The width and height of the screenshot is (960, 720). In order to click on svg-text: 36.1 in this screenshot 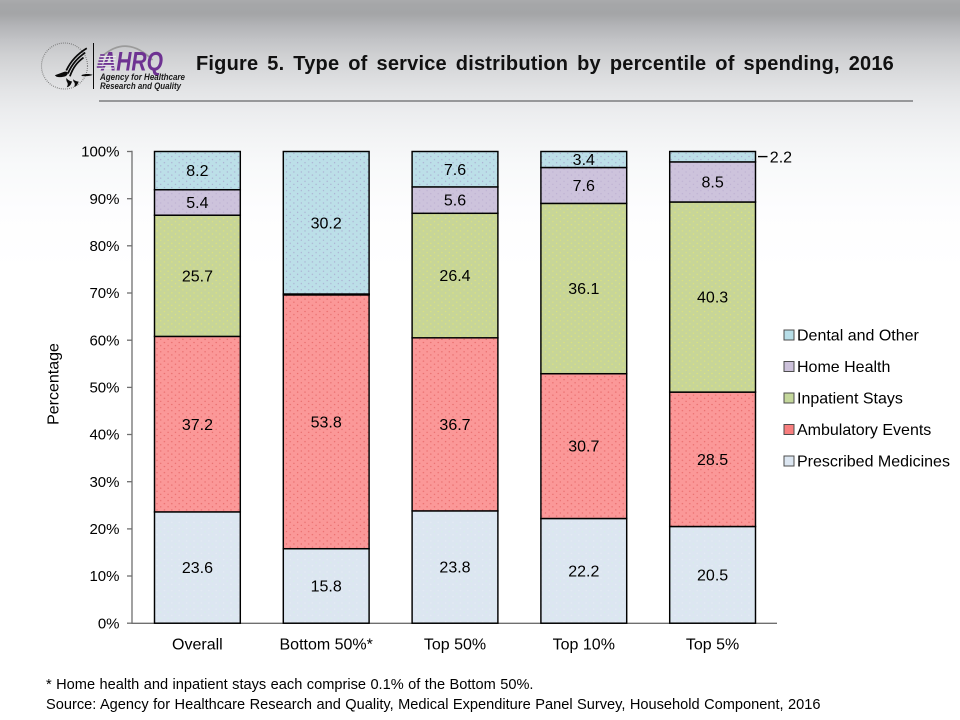, I will do `click(583, 289)`.